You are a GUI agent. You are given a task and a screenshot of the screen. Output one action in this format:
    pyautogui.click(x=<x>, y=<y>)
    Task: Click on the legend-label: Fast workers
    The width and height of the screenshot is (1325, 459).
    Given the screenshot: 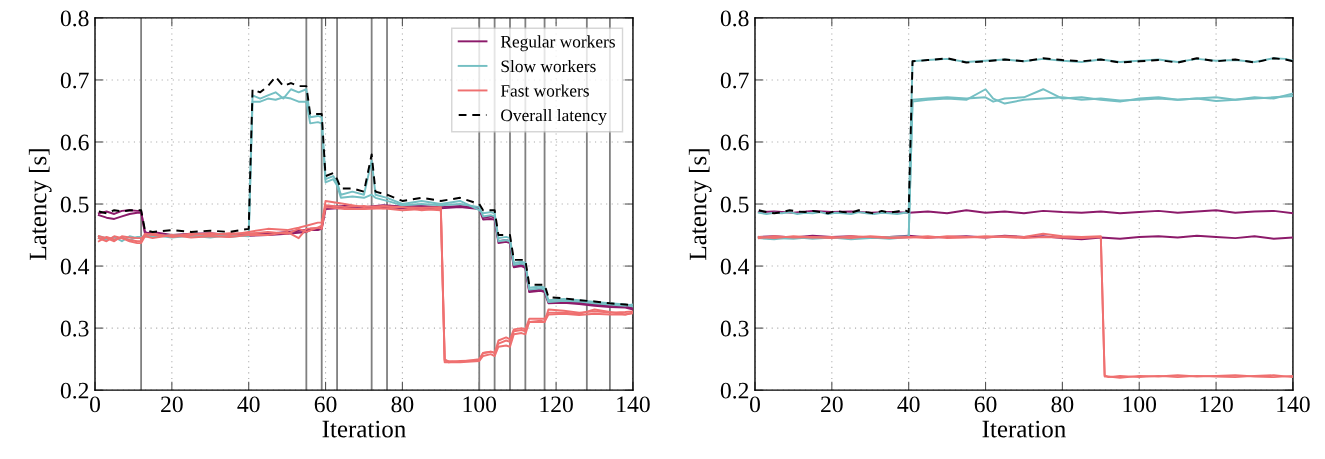 What is the action you would take?
    pyautogui.click(x=544, y=90)
    